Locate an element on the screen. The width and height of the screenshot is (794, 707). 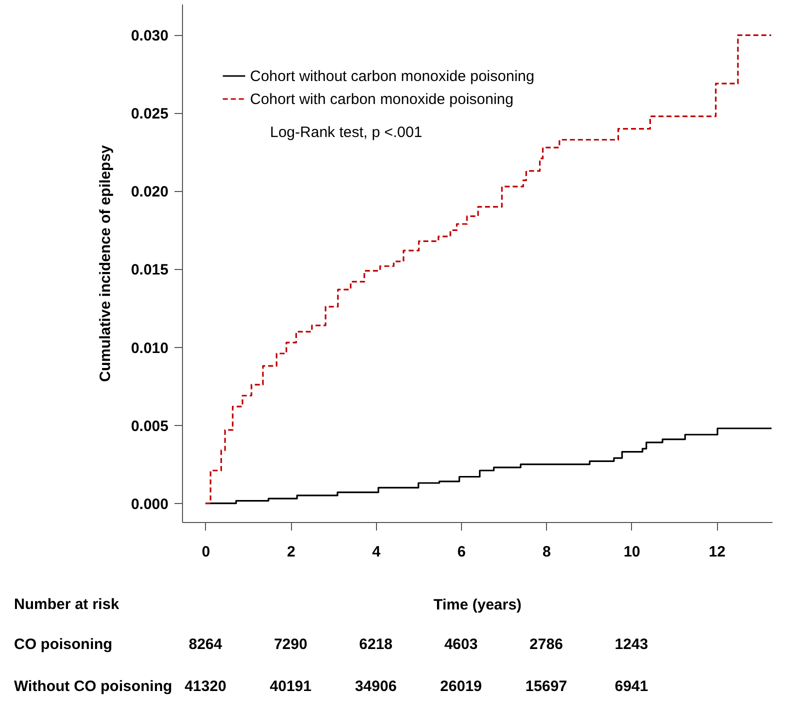
text: 26019 is located at coordinates (461, 686).